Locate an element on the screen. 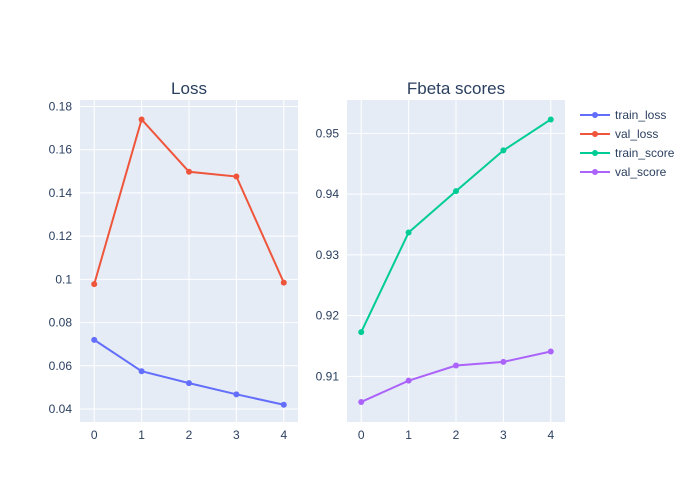 The image size is (700, 500). legend-item-val-score: val_score is located at coordinates (623, 172).